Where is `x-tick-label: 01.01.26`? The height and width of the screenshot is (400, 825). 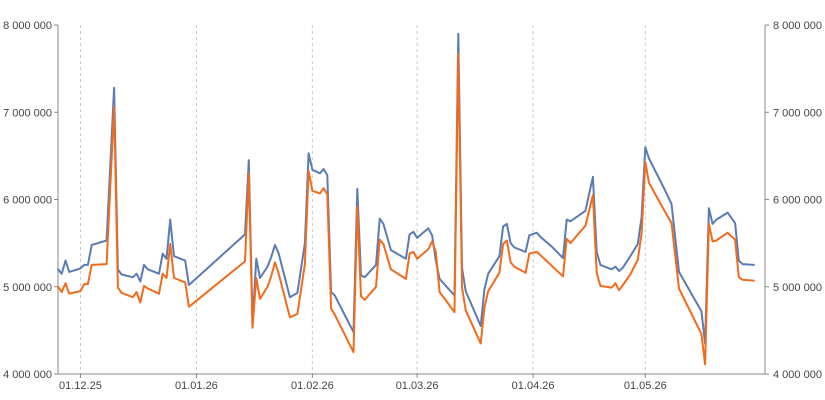
x-tick-label: 01.01.26 is located at coordinates (196, 386).